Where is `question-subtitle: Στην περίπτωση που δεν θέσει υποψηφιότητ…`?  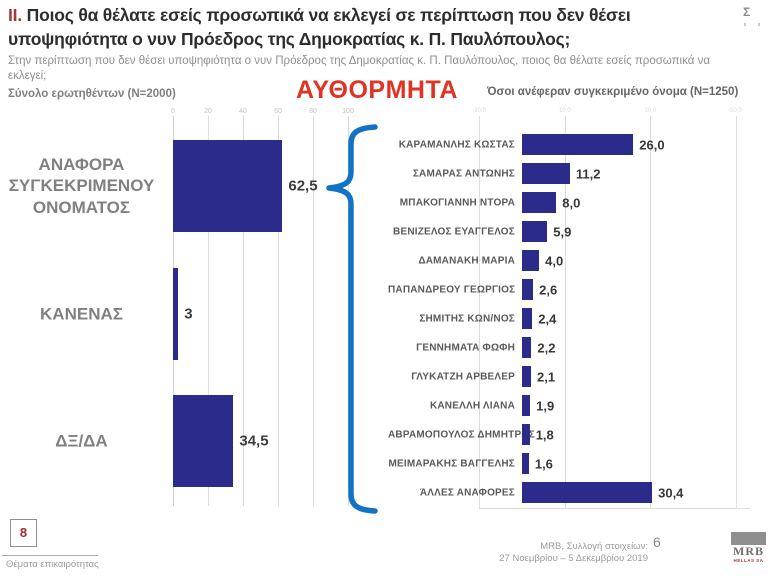
question-subtitle: Στην περίπτωση που δεν θέσει υποψηφιότητ… is located at coordinates (359, 68).